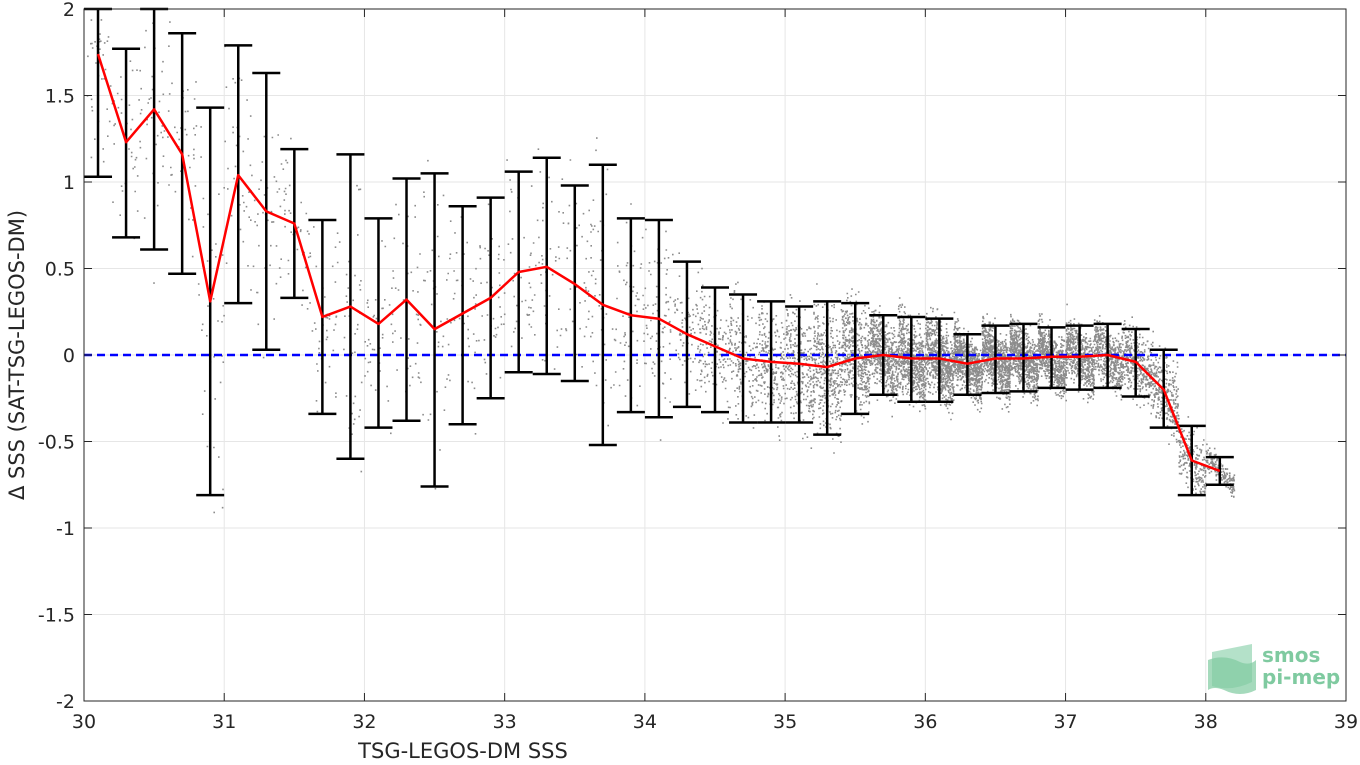  Describe the element at coordinates (84, 722) in the screenshot. I see `x-tick-label: 30` at that location.